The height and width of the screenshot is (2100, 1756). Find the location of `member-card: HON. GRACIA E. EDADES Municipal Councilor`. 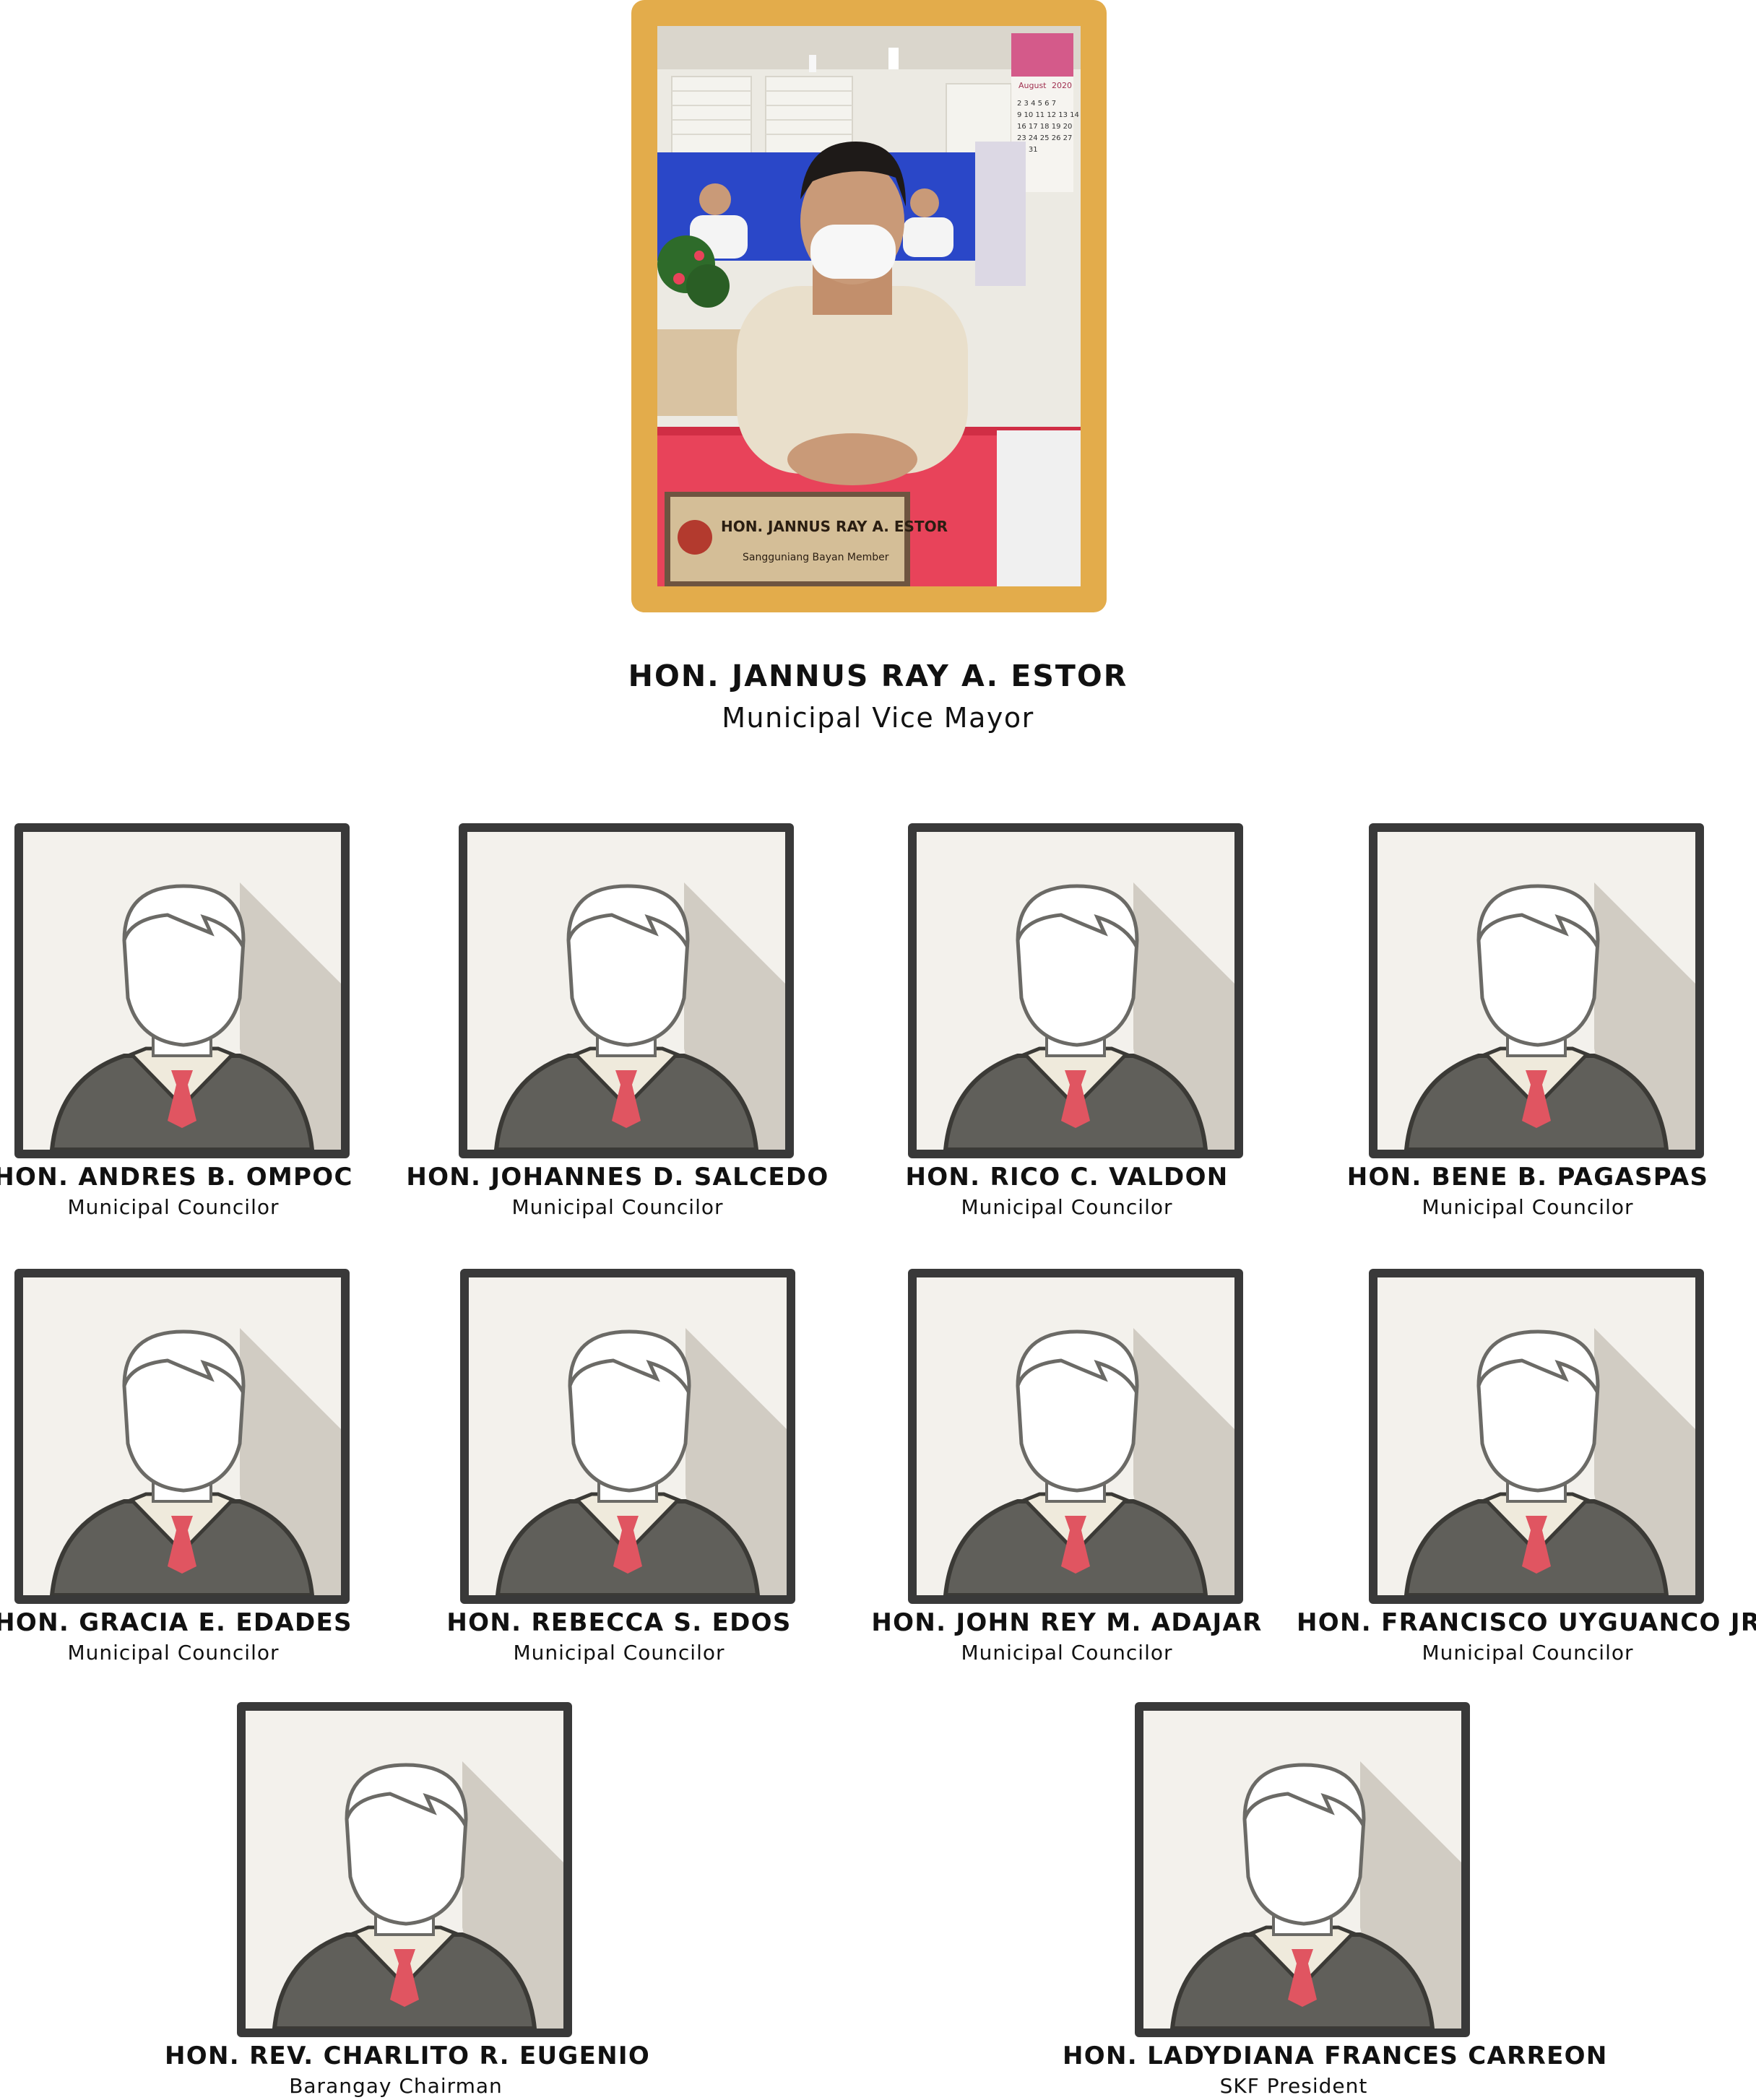

member-card: HON. GRACIA E. EDADES Municipal Councilor is located at coordinates (231, 1467).